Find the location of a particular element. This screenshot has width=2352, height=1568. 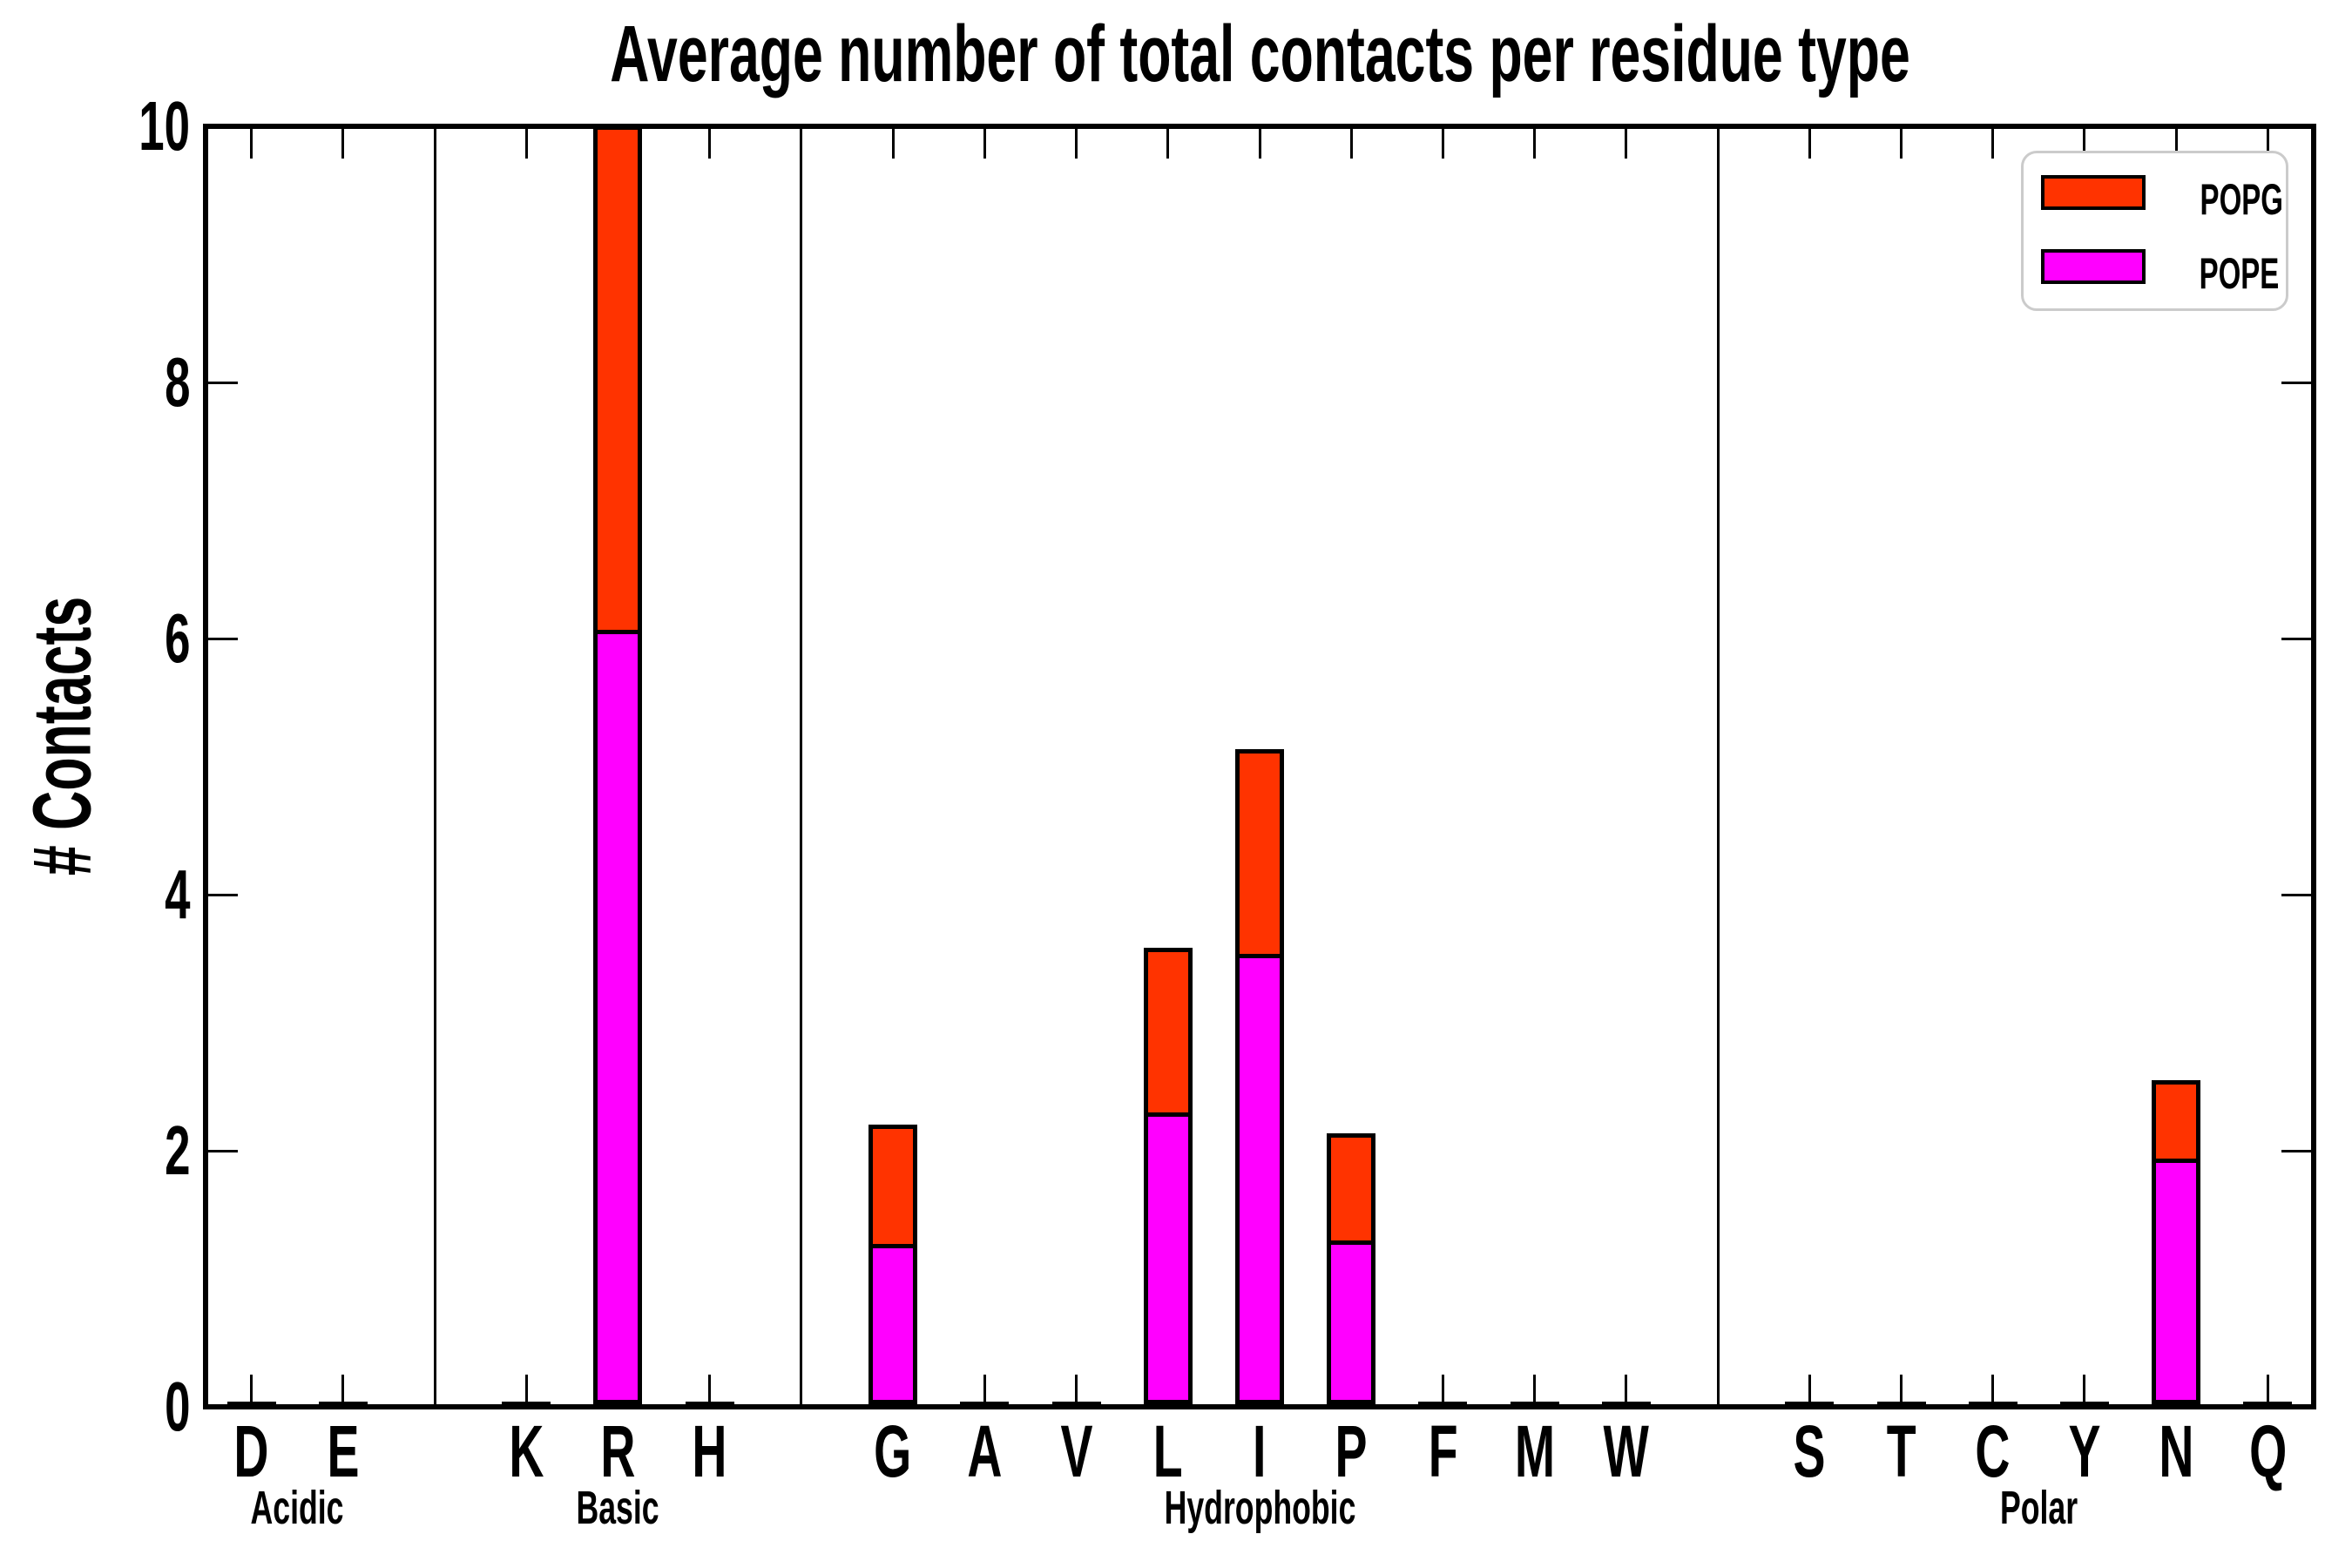

x-tick-label-P: P is located at coordinates (1351, 1451).